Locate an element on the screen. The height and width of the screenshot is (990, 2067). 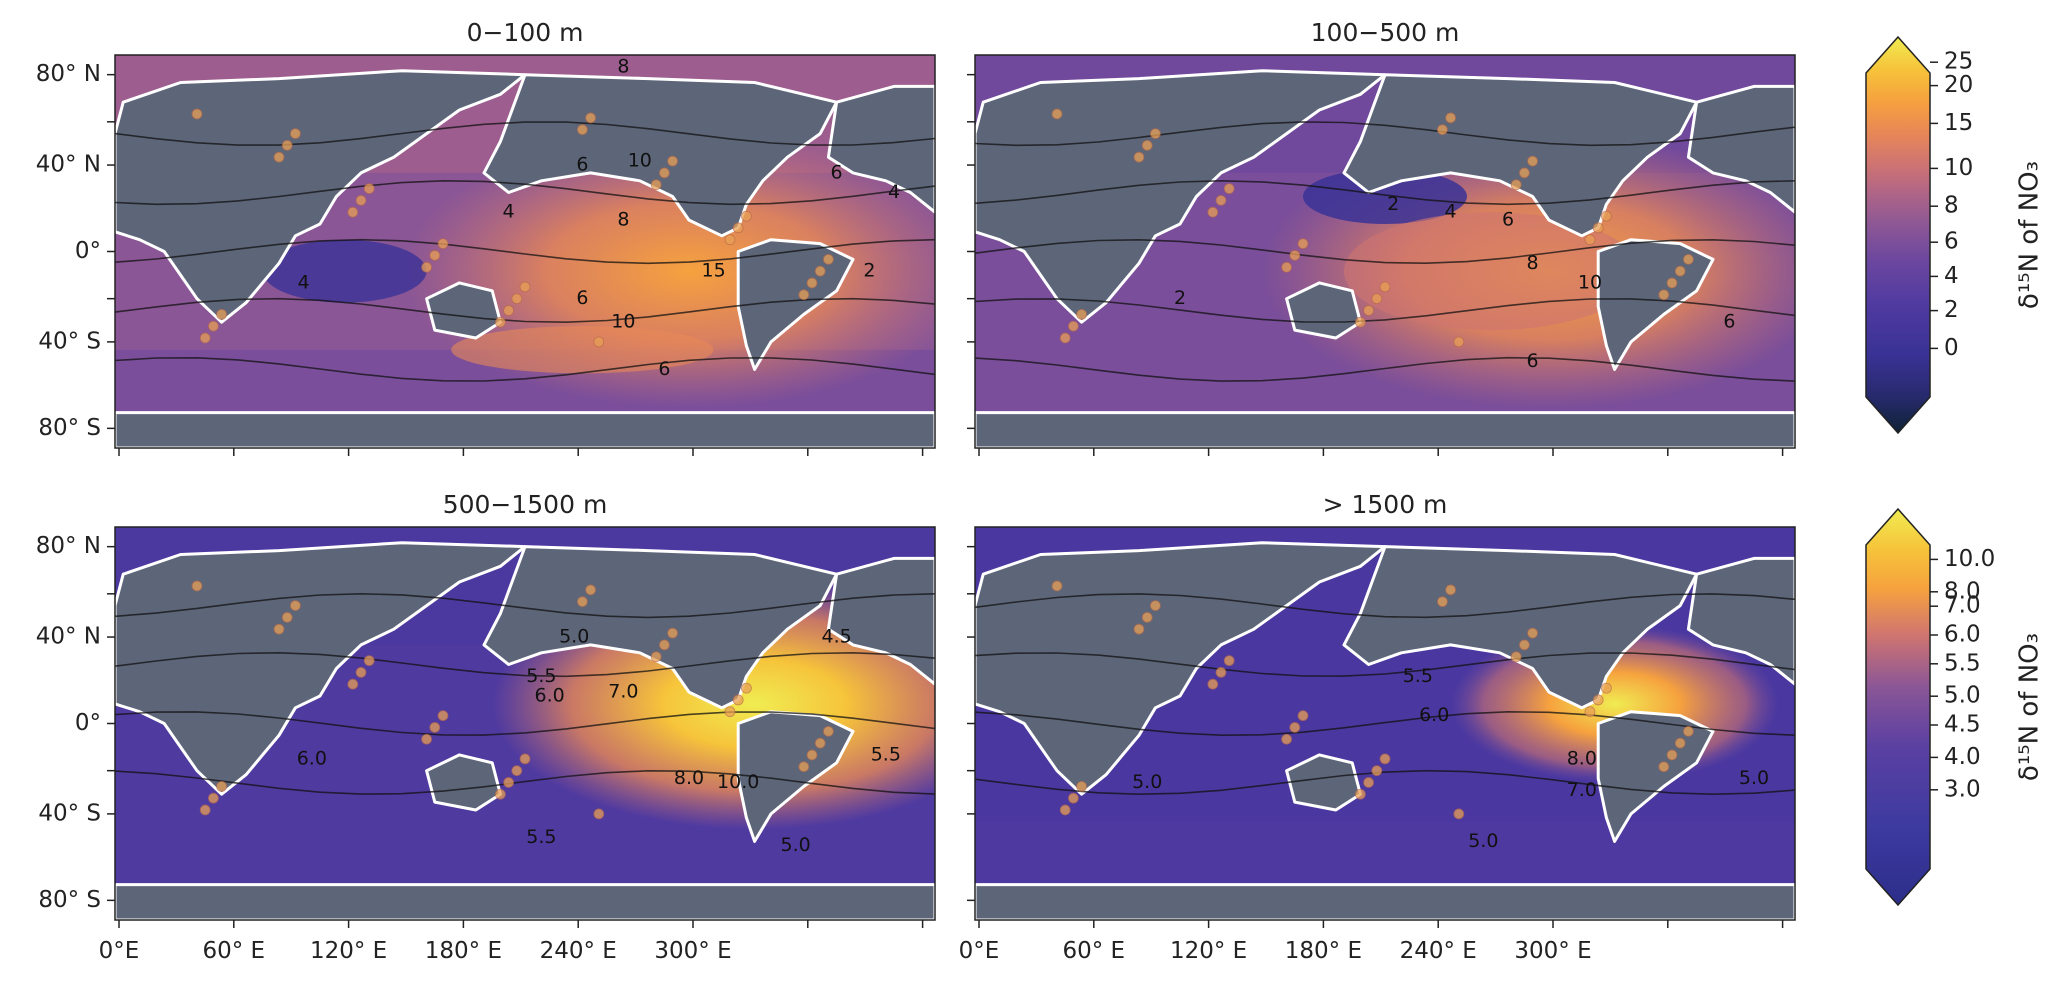
colorbar-label: δ¹⁵N of NO₃ is located at coordinates (2030, 707).